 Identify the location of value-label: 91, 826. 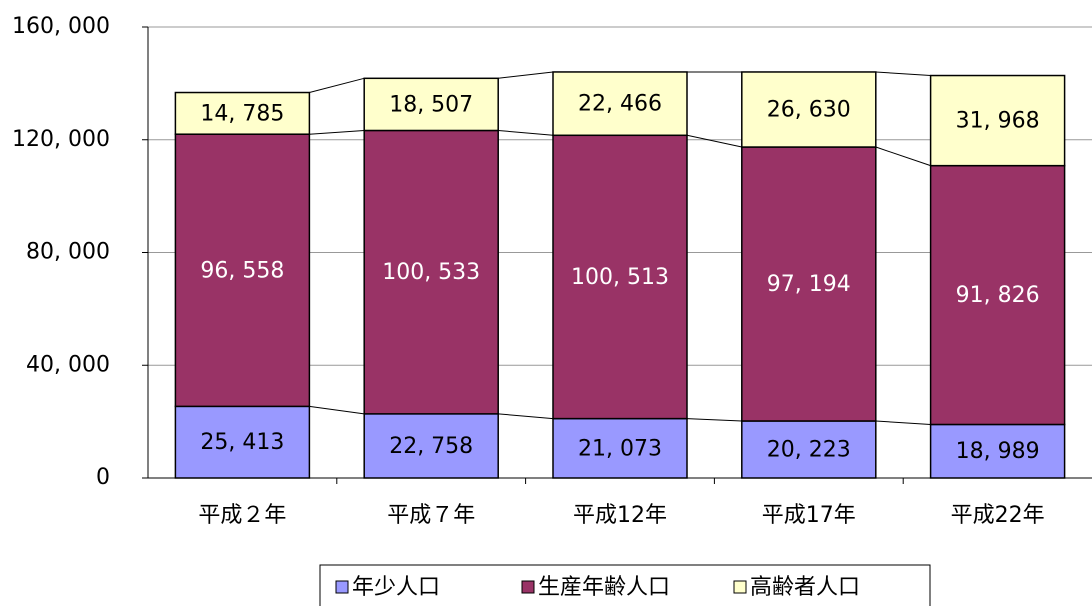
(998, 295).